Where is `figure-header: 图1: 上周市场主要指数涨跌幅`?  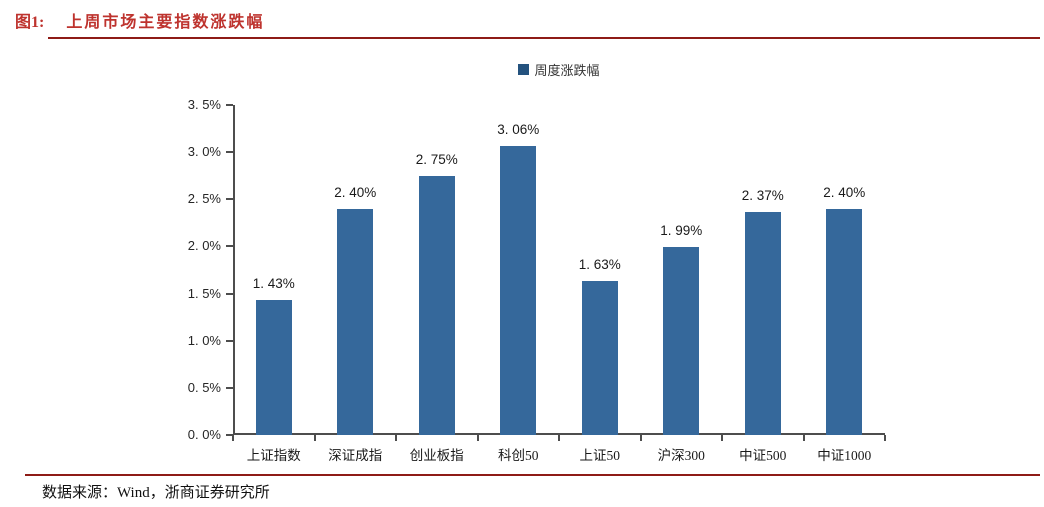 figure-header: 图1: 上周市场主要指数涨跌幅 is located at coordinates (139, 20).